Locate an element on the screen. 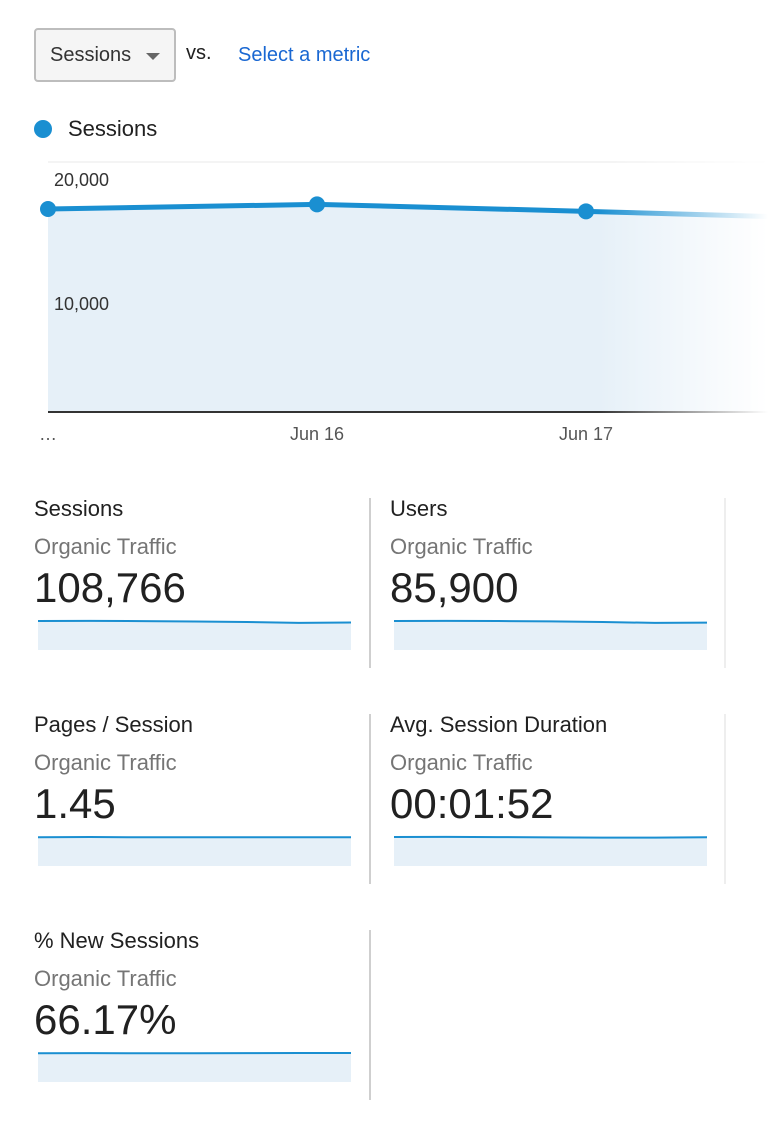 This screenshot has width=768, height=1136. card-value: 108,766 is located at coordinates (110, 587).